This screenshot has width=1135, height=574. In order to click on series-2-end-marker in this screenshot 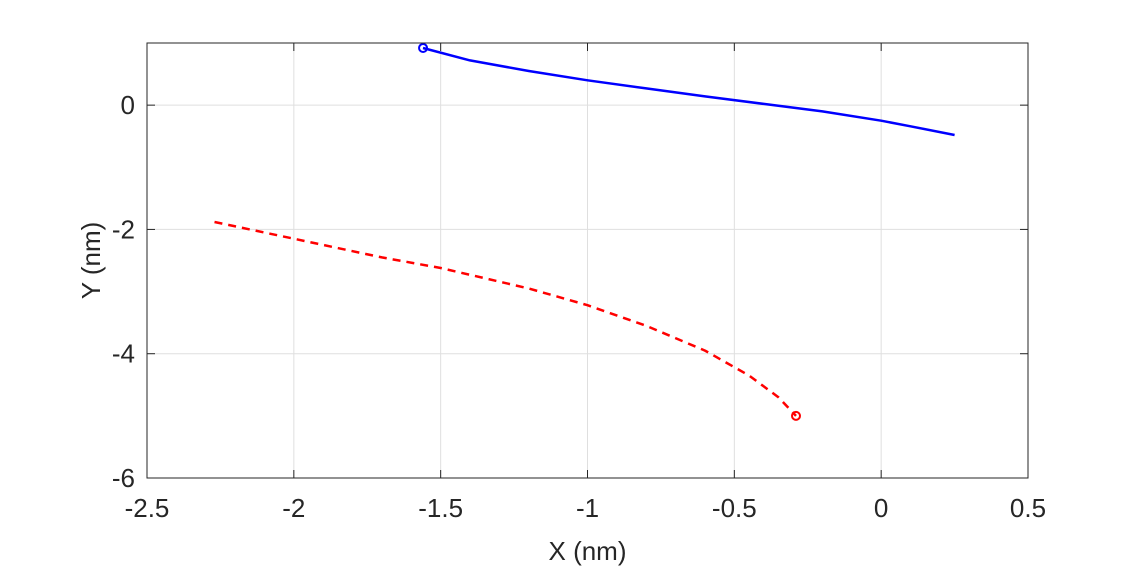, I will do `click(796, 415)`.